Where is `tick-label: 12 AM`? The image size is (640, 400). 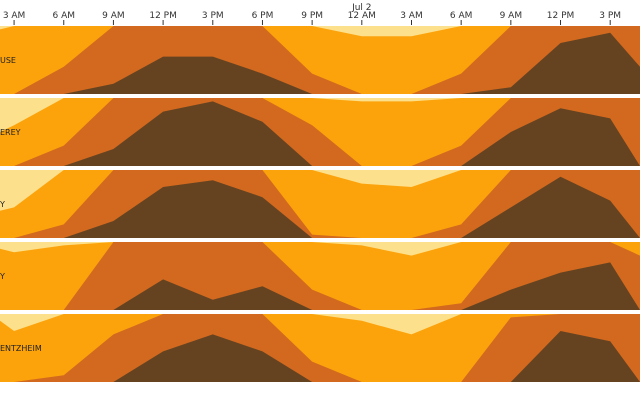 tick-label: 12 AM is located at coordinates (362, 16).